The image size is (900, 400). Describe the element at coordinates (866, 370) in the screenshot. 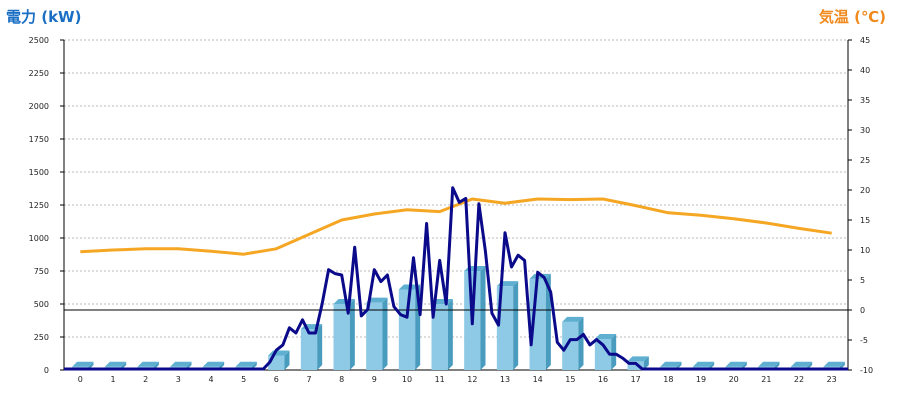

I see `right-tick-label: -10` at that location.